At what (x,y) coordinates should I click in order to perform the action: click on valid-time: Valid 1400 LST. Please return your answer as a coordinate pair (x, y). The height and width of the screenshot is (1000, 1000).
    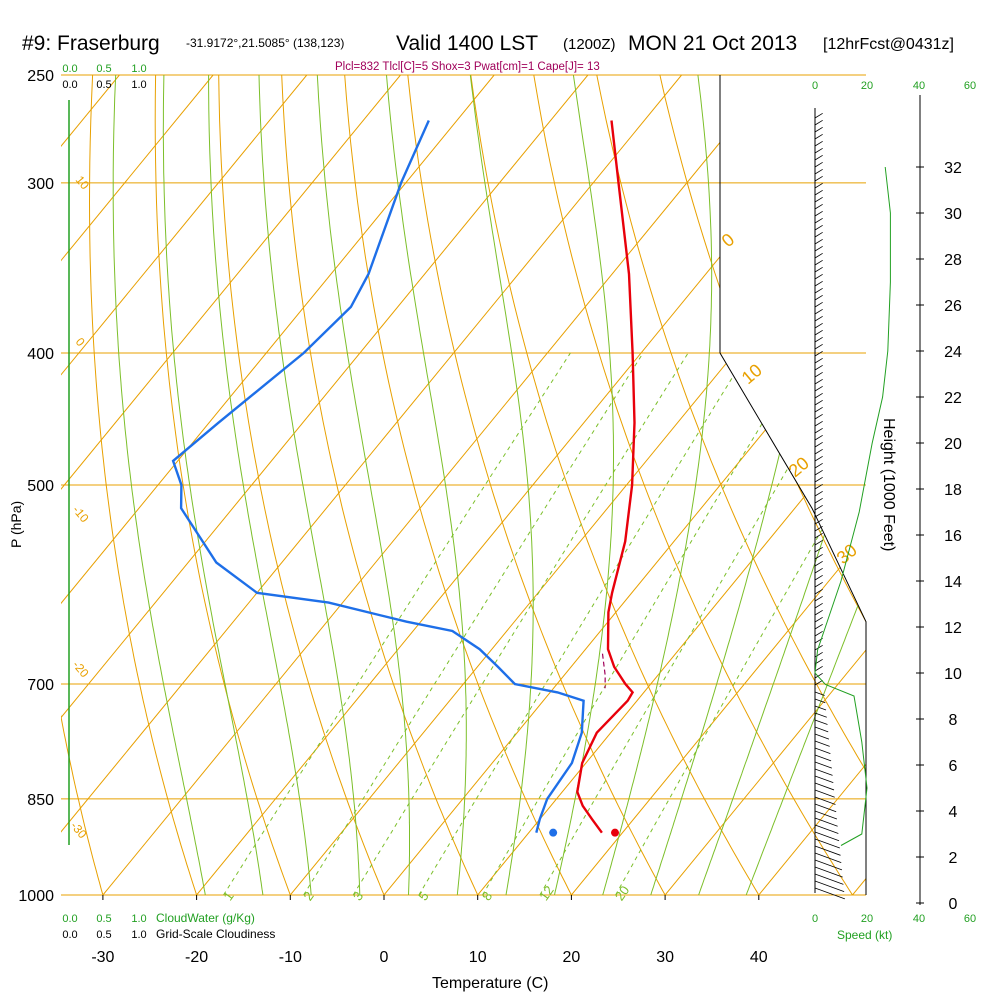
    Looking at the image, I should click on (467, 43).